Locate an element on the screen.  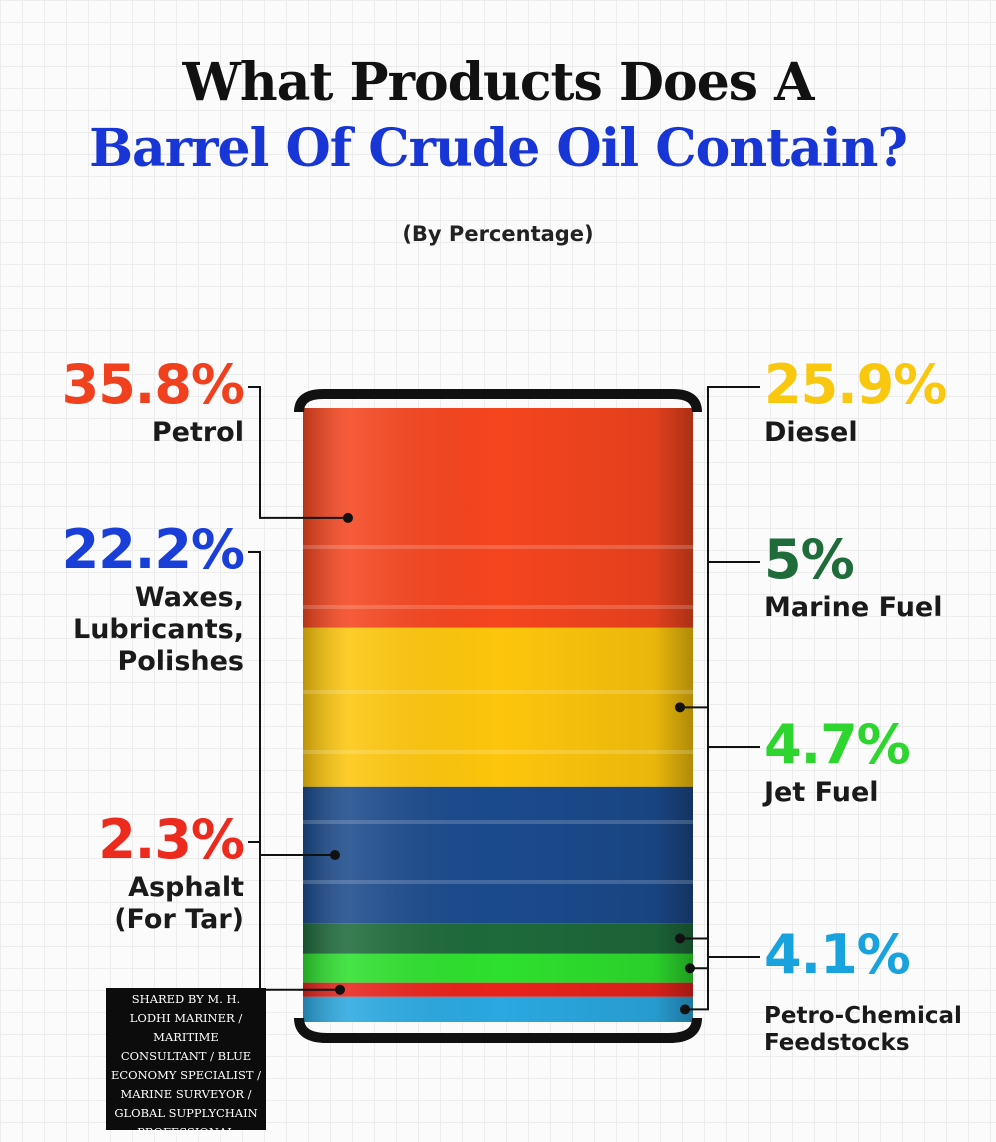
value-label: 4.7% is located at coordinates (837, 744).